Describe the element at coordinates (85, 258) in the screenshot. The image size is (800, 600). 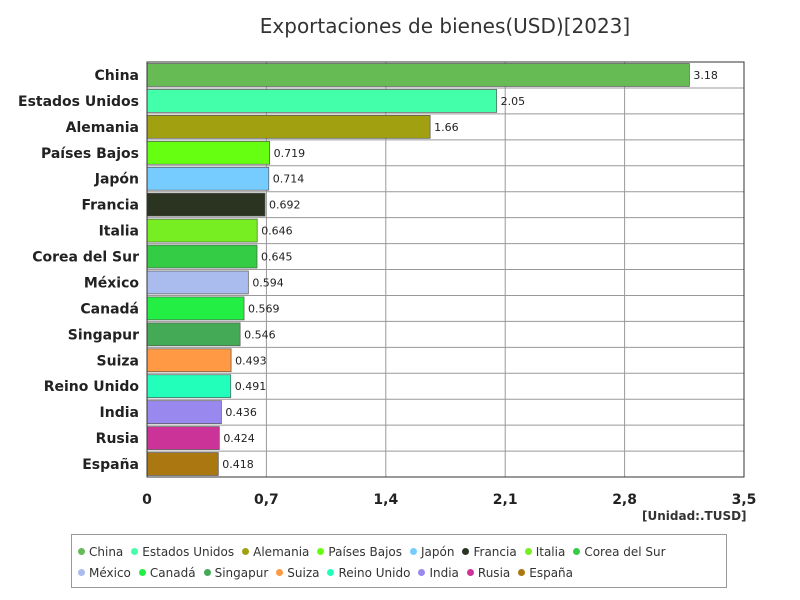
I see `category-label-corea-del-sur: Corea del Sur` at that location.